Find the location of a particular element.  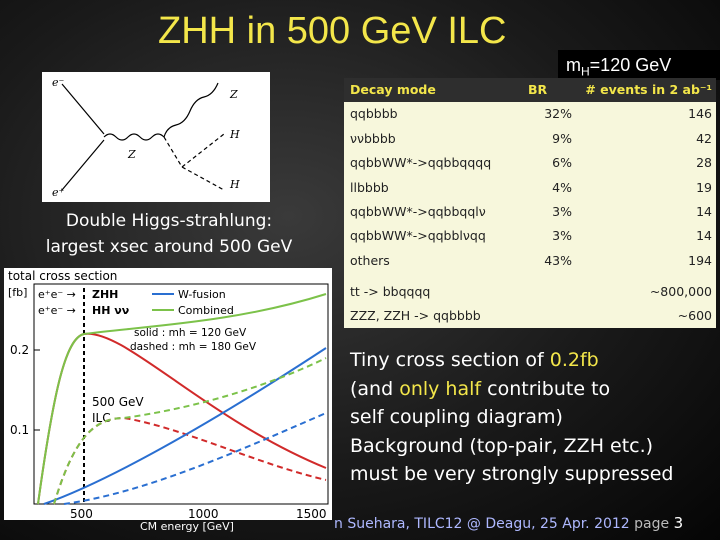

legend-combined: Combined is located at coordinates (206, 310).